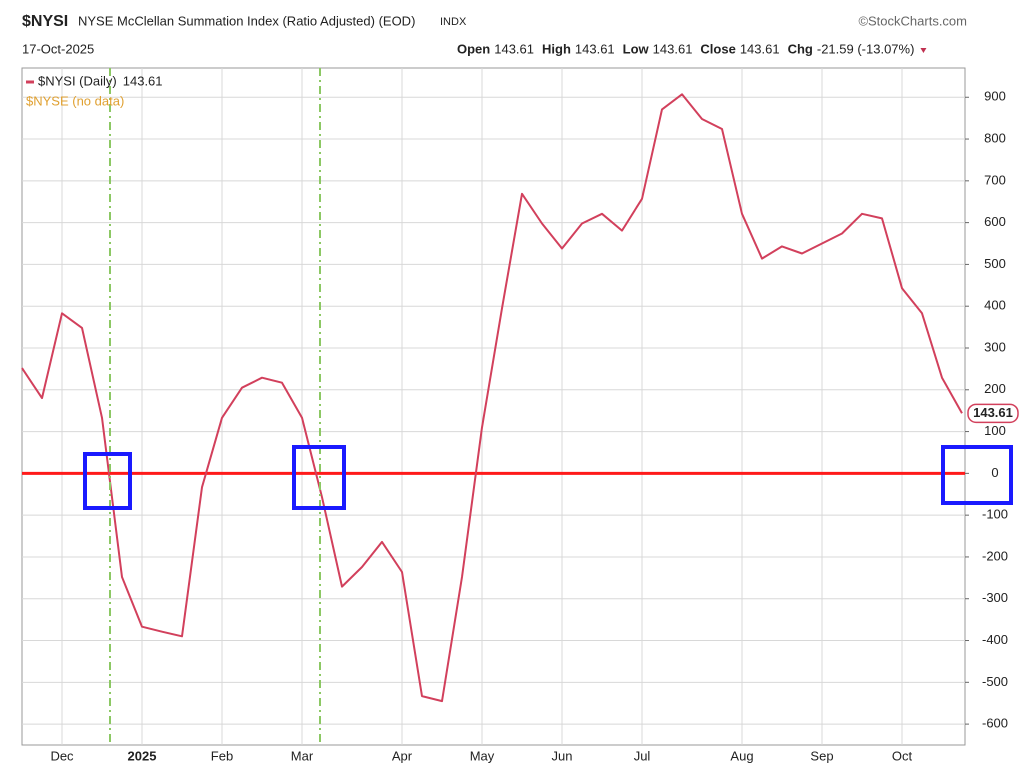 This screenshot has width=1024, height=768. I want to click on last-value-tag, so click(993, 413).